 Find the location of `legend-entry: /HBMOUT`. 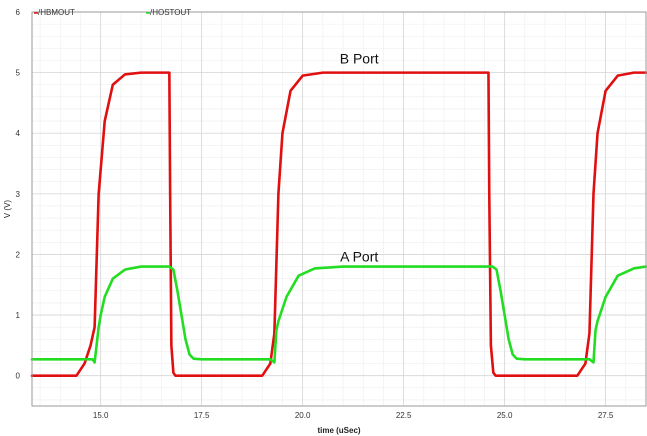

legend-entry: /HBMOUT is located at coordinates (56, 12).